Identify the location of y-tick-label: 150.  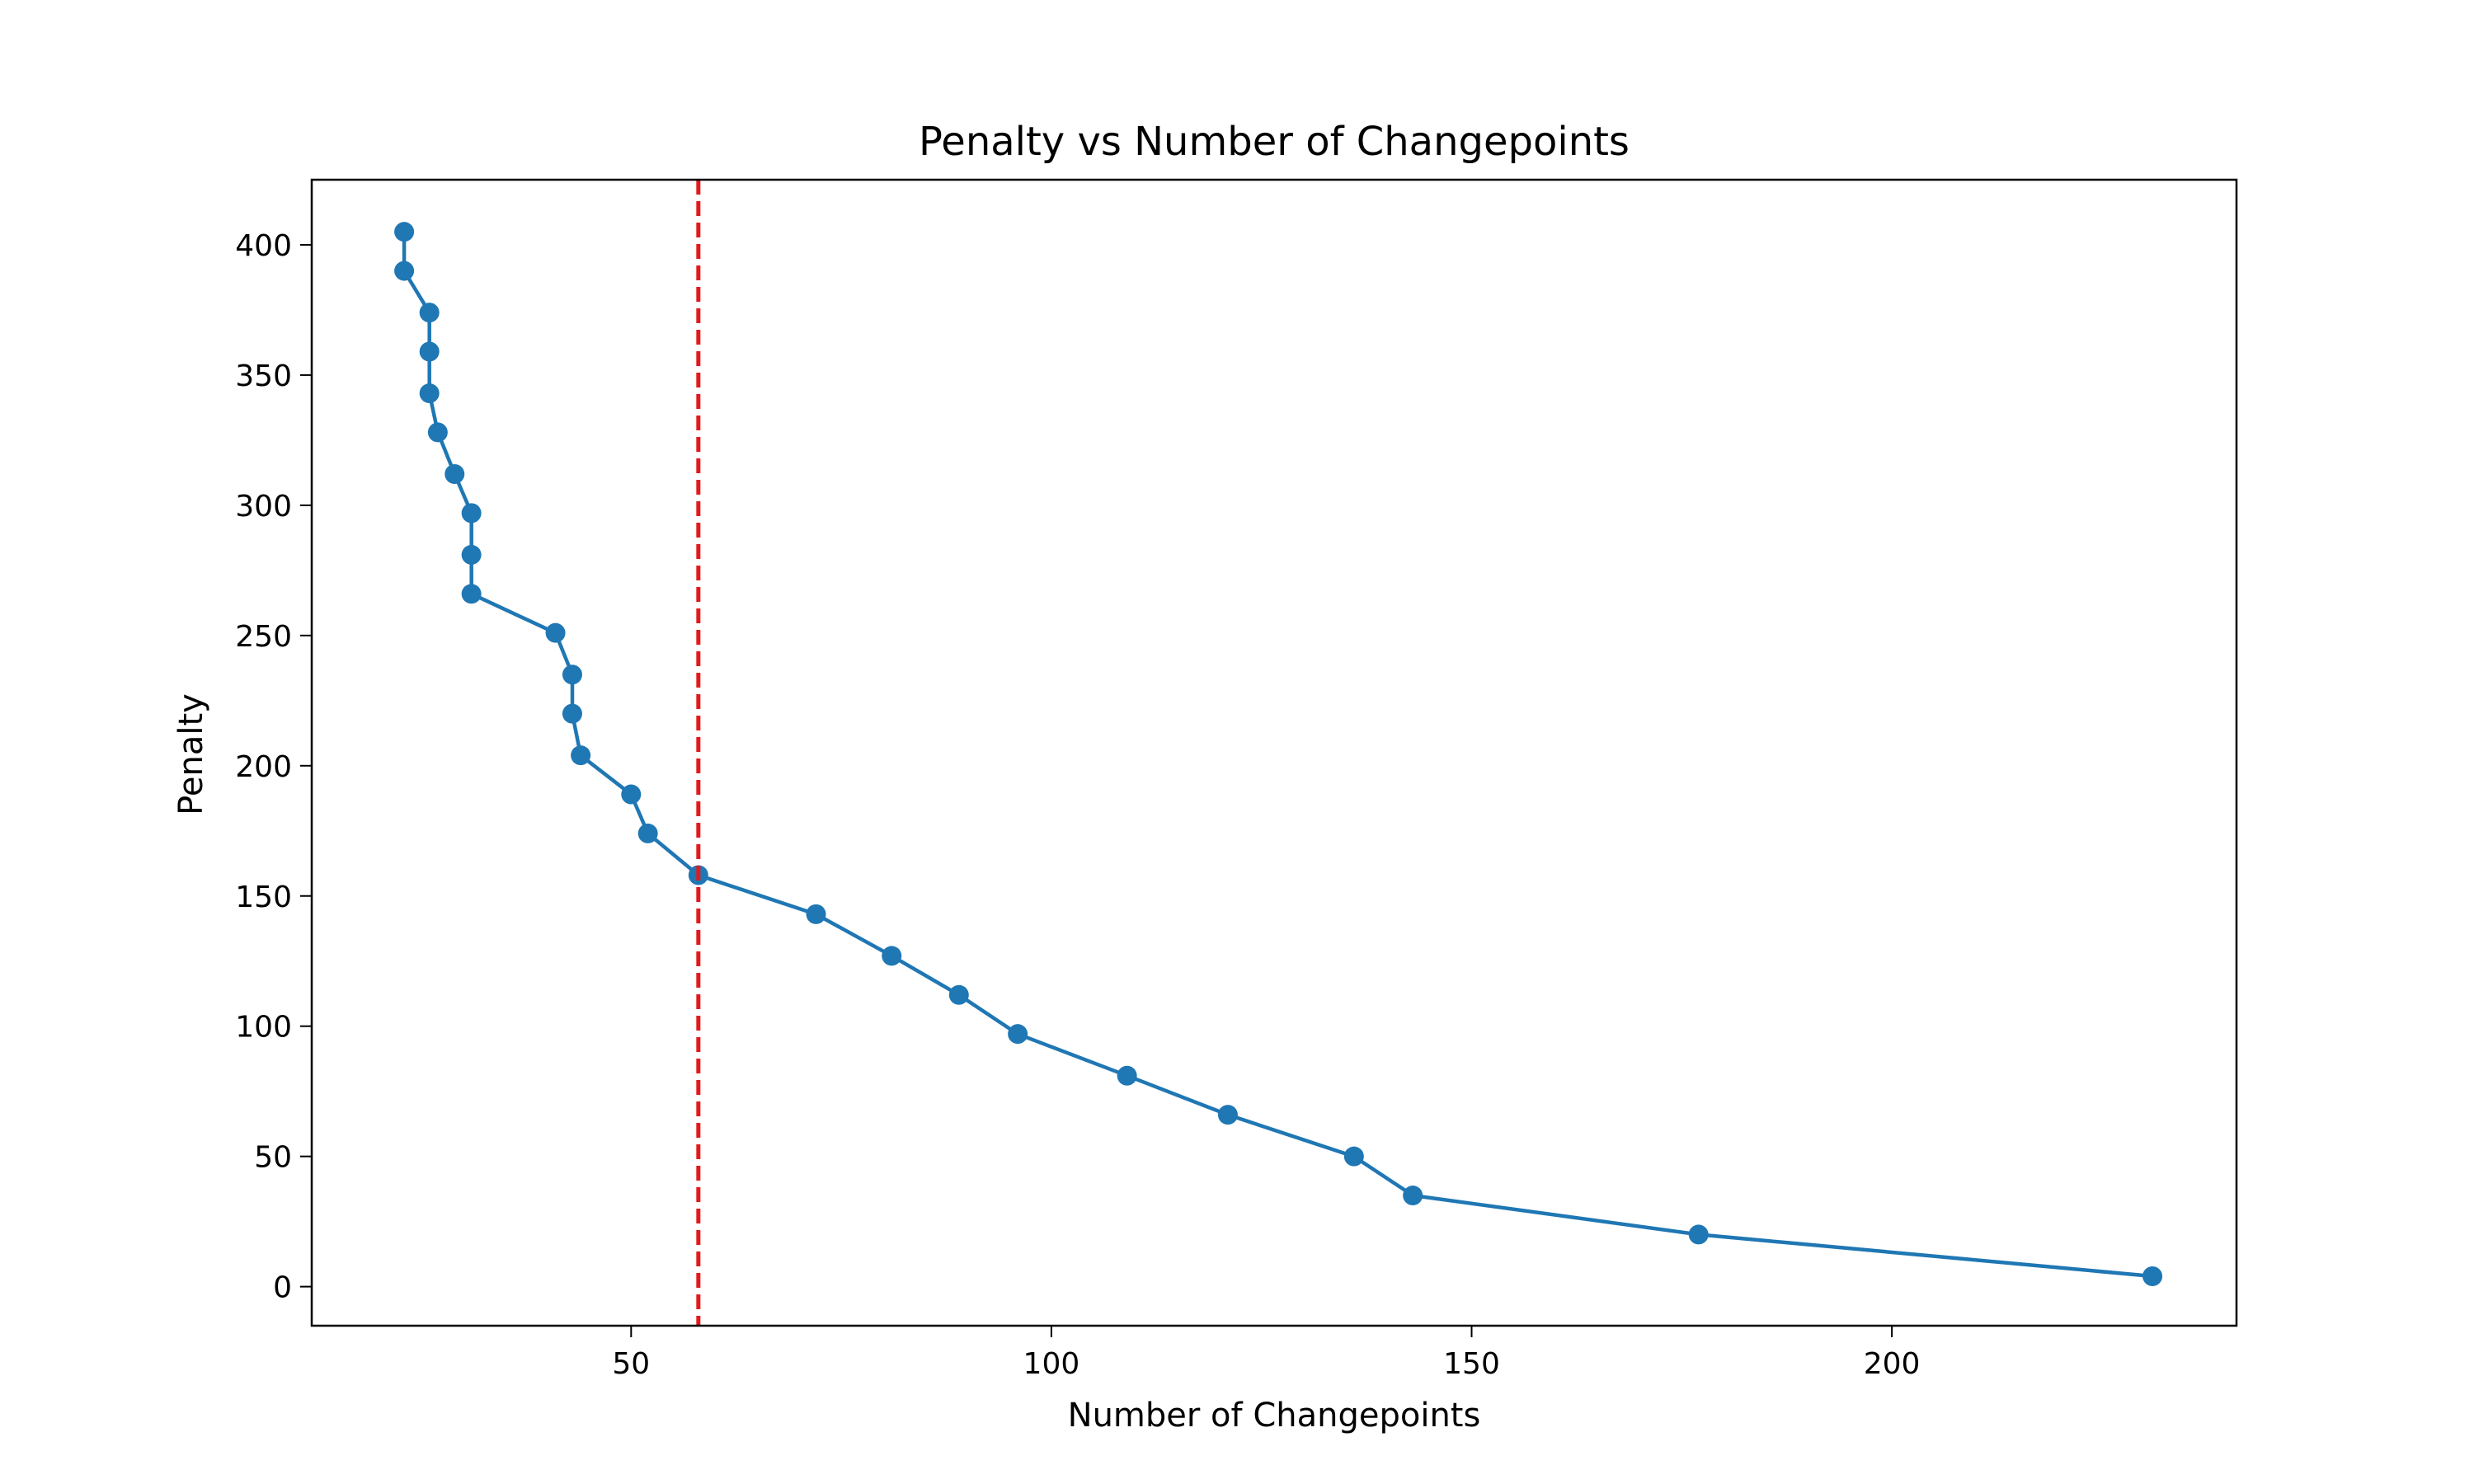
(263, 897).